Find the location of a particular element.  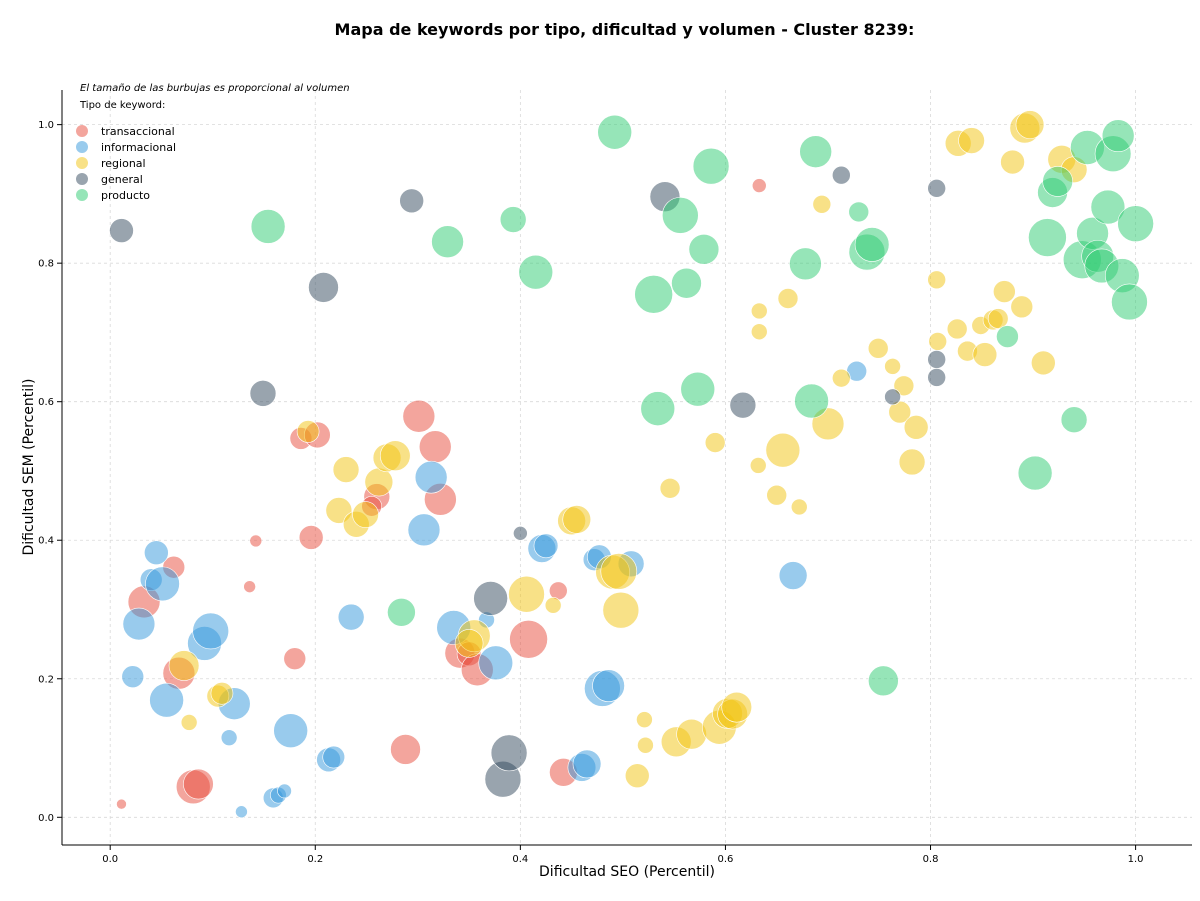

legend-marker-producto is located at coordinates (82, 195).